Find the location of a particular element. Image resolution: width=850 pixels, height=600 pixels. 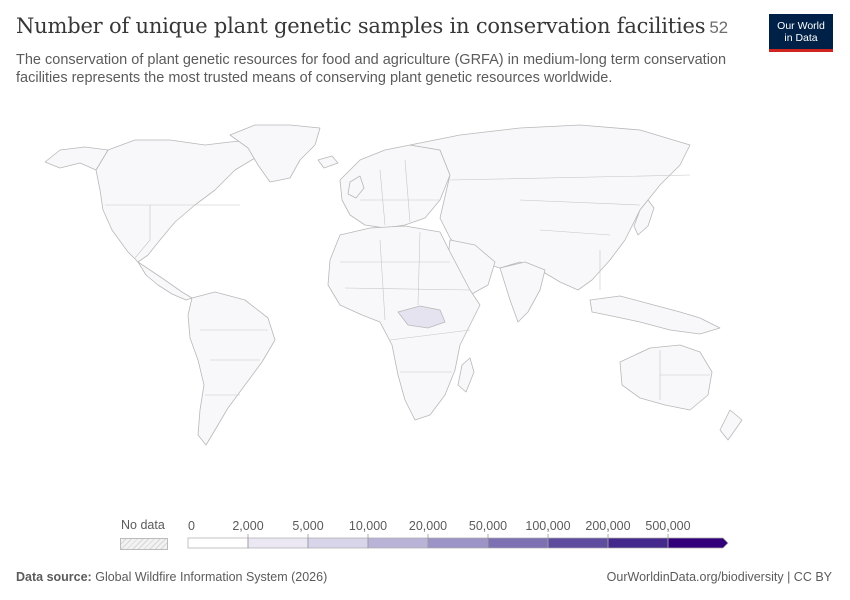

legend-tick-label-3: 10,000 is located at coordinates (368, 526).